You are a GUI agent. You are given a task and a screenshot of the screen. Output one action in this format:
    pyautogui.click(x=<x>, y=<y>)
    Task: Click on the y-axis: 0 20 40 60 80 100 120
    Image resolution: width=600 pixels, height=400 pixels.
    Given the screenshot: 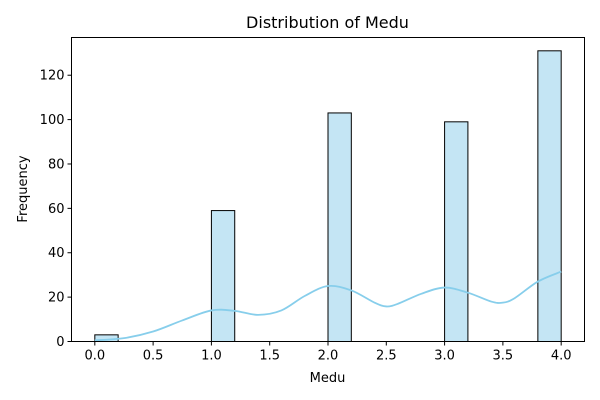 What is the action you would take?
    pyautogui.click(x=56, y=209)
    